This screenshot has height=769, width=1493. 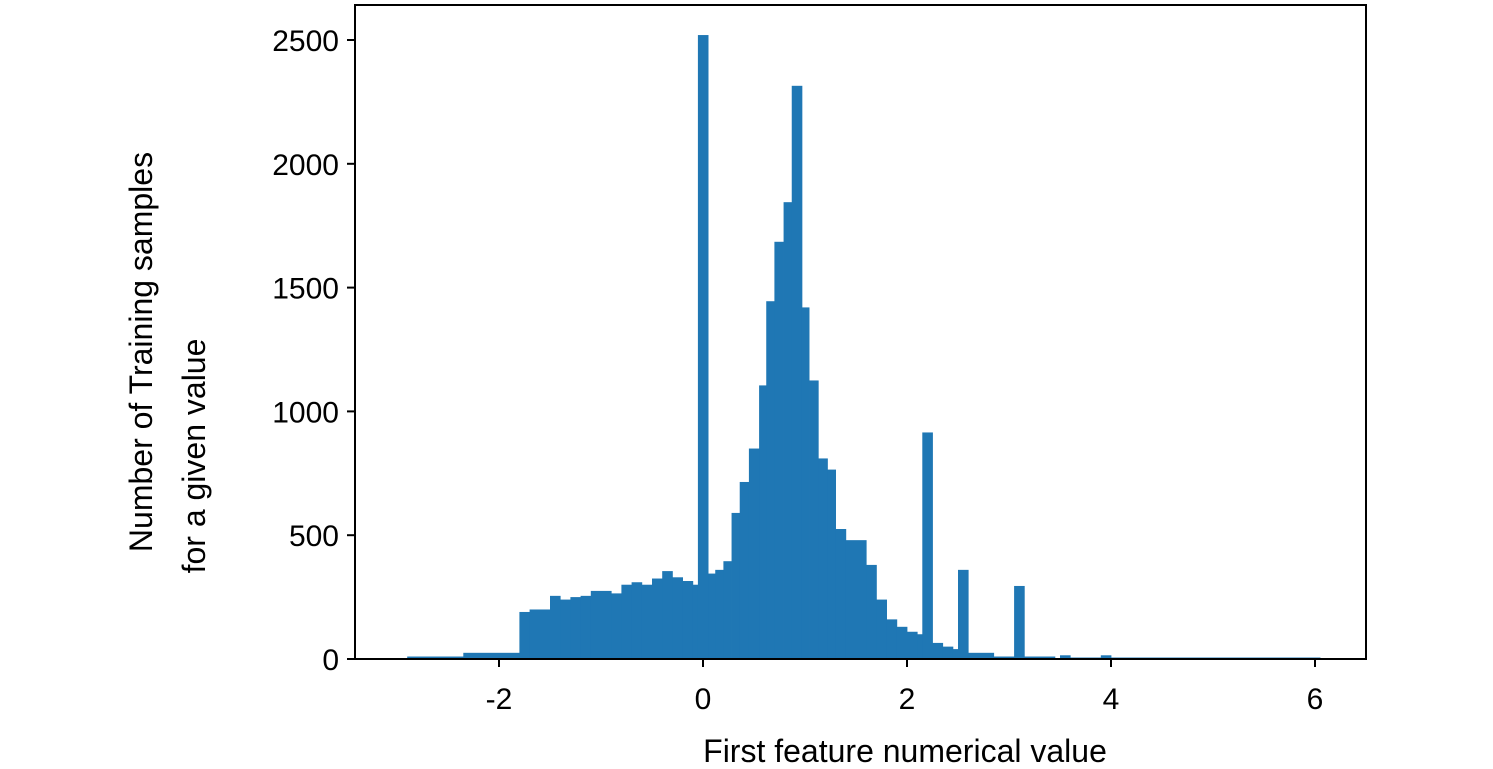 I want to click on x-axis-label: First feature numerical value, so click(x=905, y=751).